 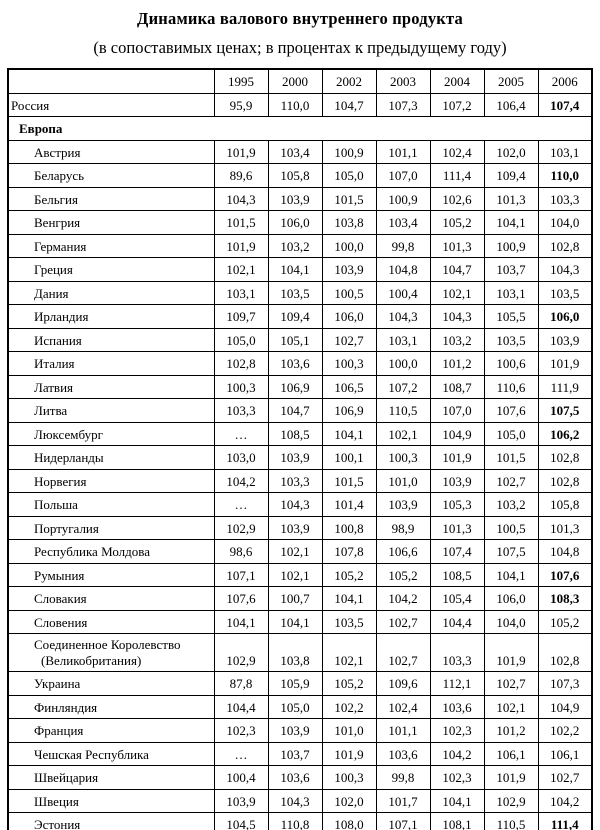 What do you see at coordinates (403, 410) in the screenshot?
I see `value-cell: 110,5` at bounding box center [403, 410].